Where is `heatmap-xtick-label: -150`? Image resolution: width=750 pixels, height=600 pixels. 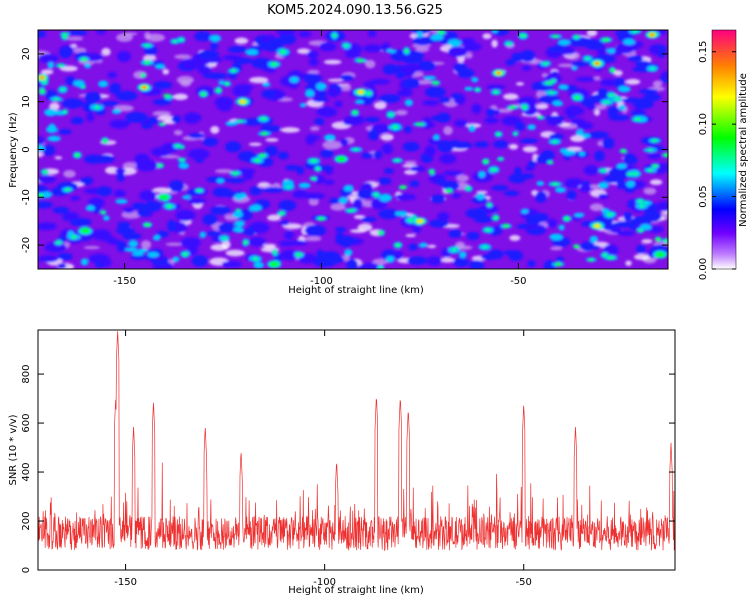
heatmap-xtick-label: -150 is located at coordinates (124, 281).